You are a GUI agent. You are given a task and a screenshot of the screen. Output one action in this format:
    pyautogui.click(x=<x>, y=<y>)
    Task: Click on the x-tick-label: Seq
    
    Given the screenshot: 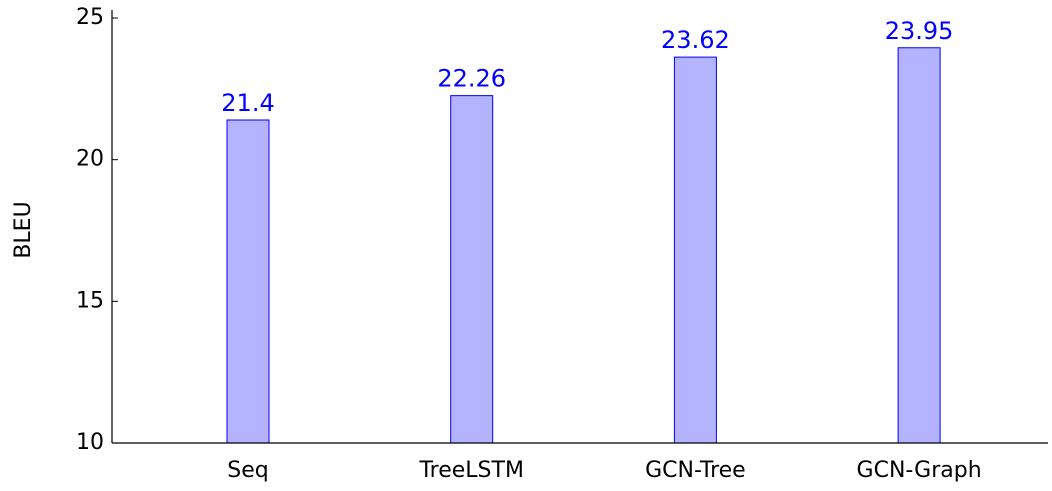 What is the action you would take?
    pyautogui.click(x=247, y=470)
    